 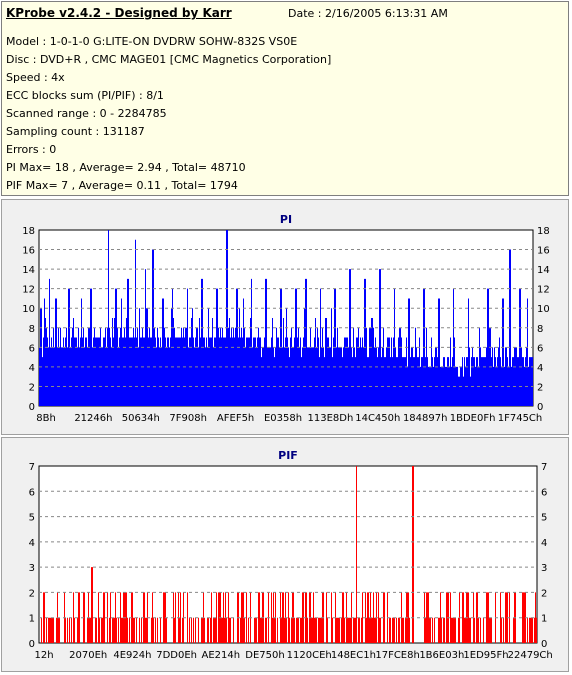 What do you see at coordinates (119, 13) in the screenshot?
I see `app-title: KProbe v2.4.2 - Designed by Karr` at bounding box center [119, 13].